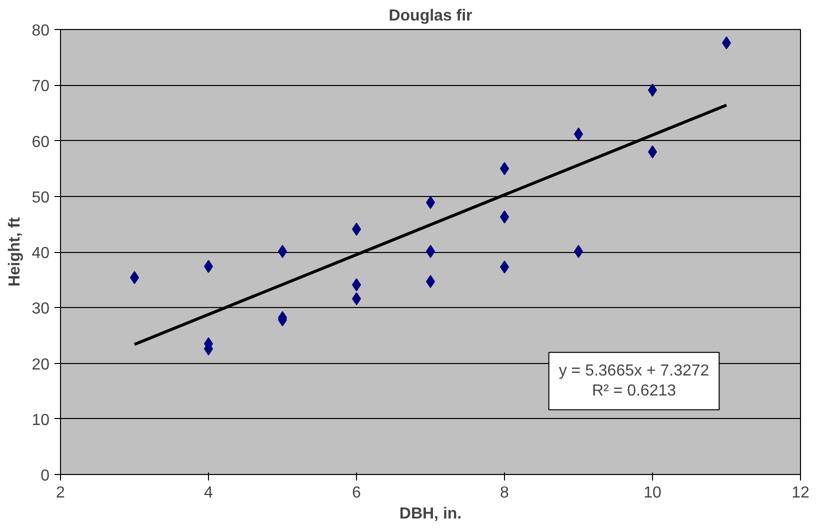  Describe the element at coordinates (634, 371) in the screenshot. I see `annotation: y = 5.3665x + 7.3272` at that location.